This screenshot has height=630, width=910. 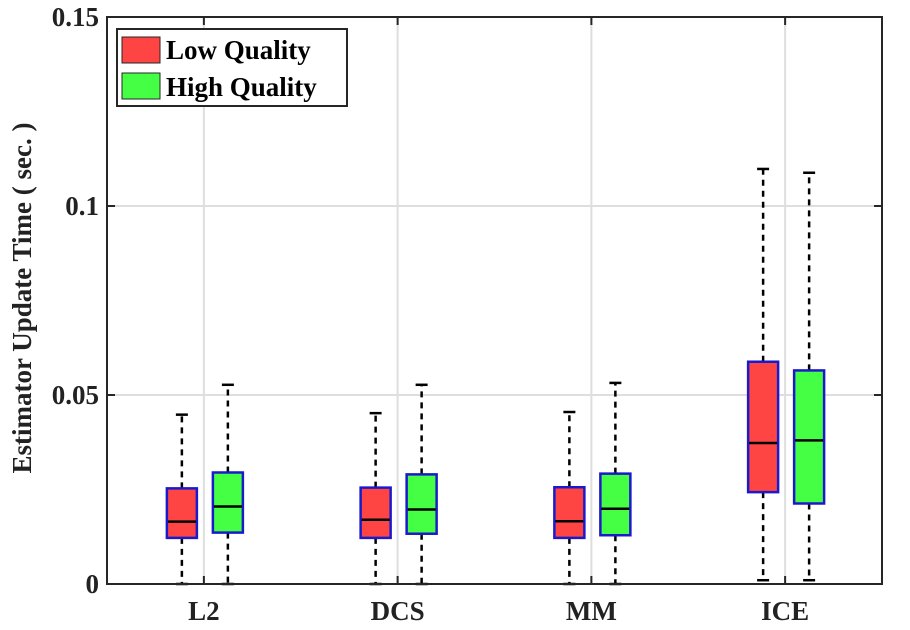 What do you see at coordinates (75, 17) in the screenshot?
I see `y-tick-label: 0.15` at bounding box center [75, 17].